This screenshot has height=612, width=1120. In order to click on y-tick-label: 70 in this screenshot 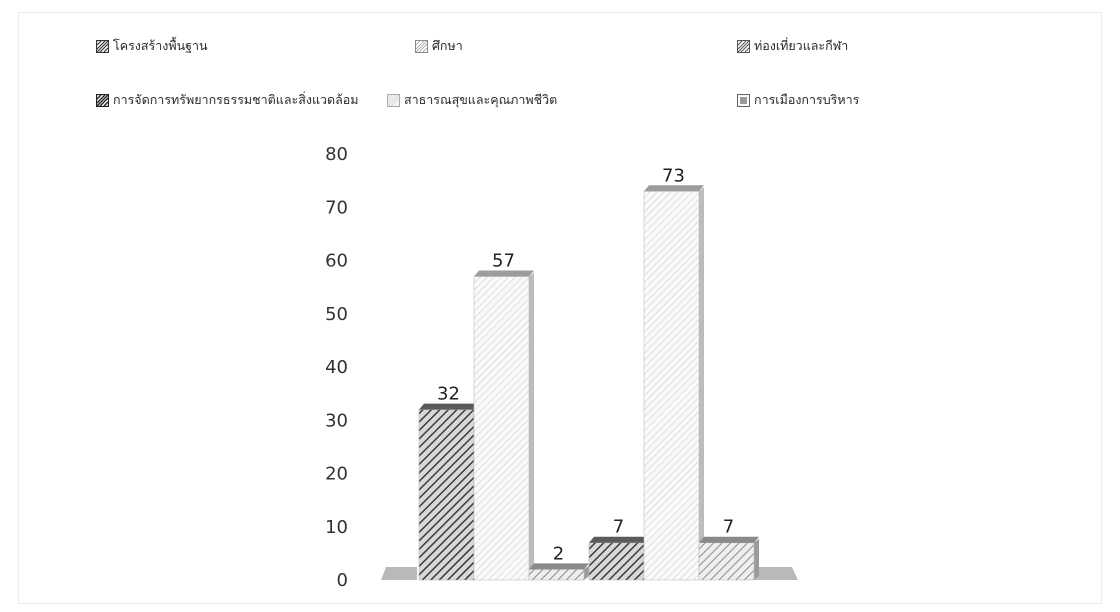, I will do `click(336, 207)`.